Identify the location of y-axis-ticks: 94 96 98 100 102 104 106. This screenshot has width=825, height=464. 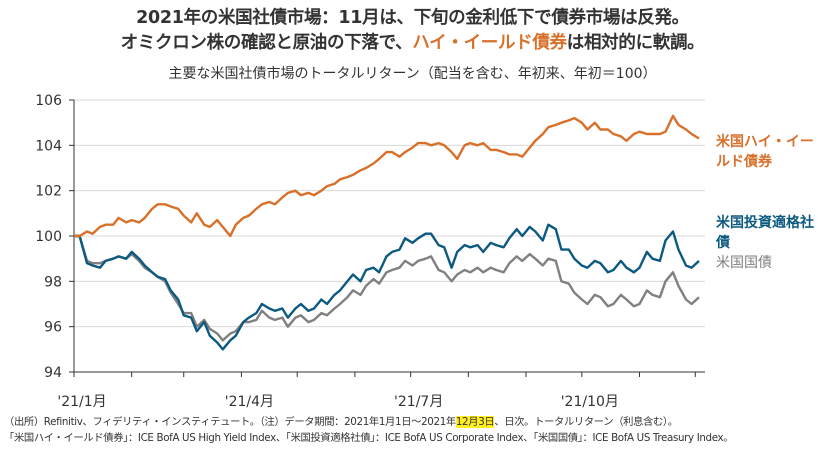
(54, 237).